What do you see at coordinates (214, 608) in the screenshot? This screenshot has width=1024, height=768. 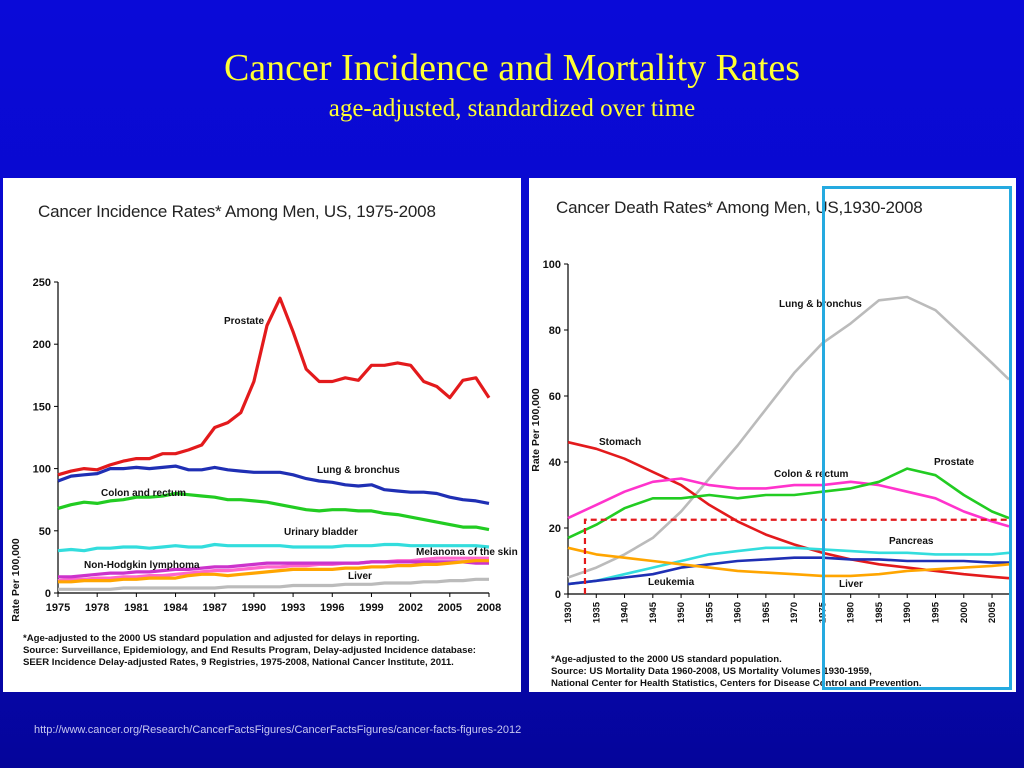 I see `x-tick-label: 1987` at bounding box center [214, 608].